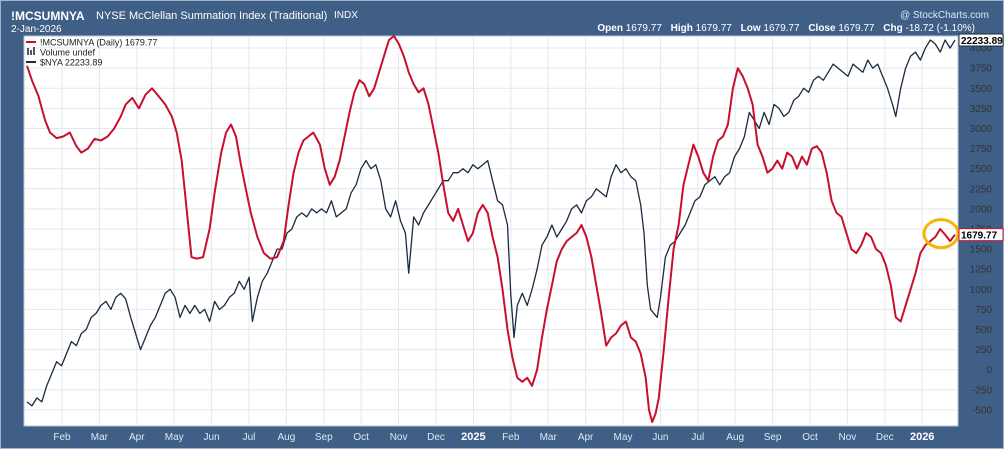 This screenshot has width=1004, height=449. Describe the element at coordinates (944, 15) in the screenshot. I see `brand-label: @ StockCharts.com` at that location.